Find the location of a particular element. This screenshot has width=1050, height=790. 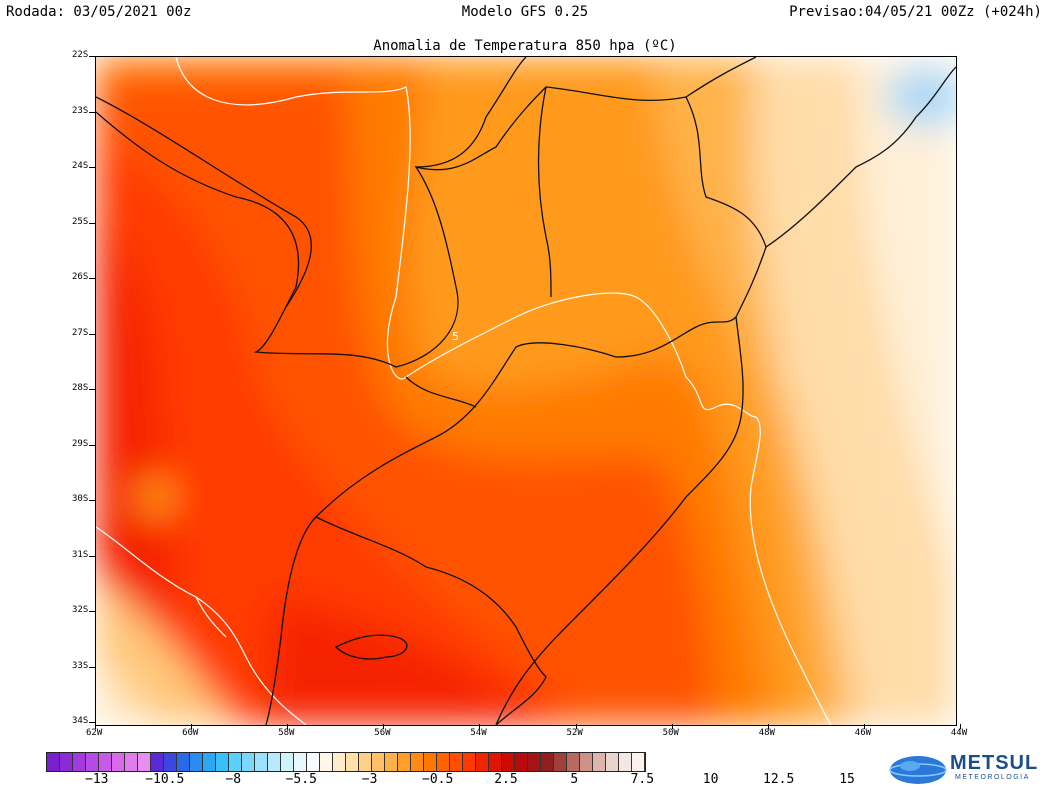

color-scale-label: −5.5 is located at coordinates (301, 779).